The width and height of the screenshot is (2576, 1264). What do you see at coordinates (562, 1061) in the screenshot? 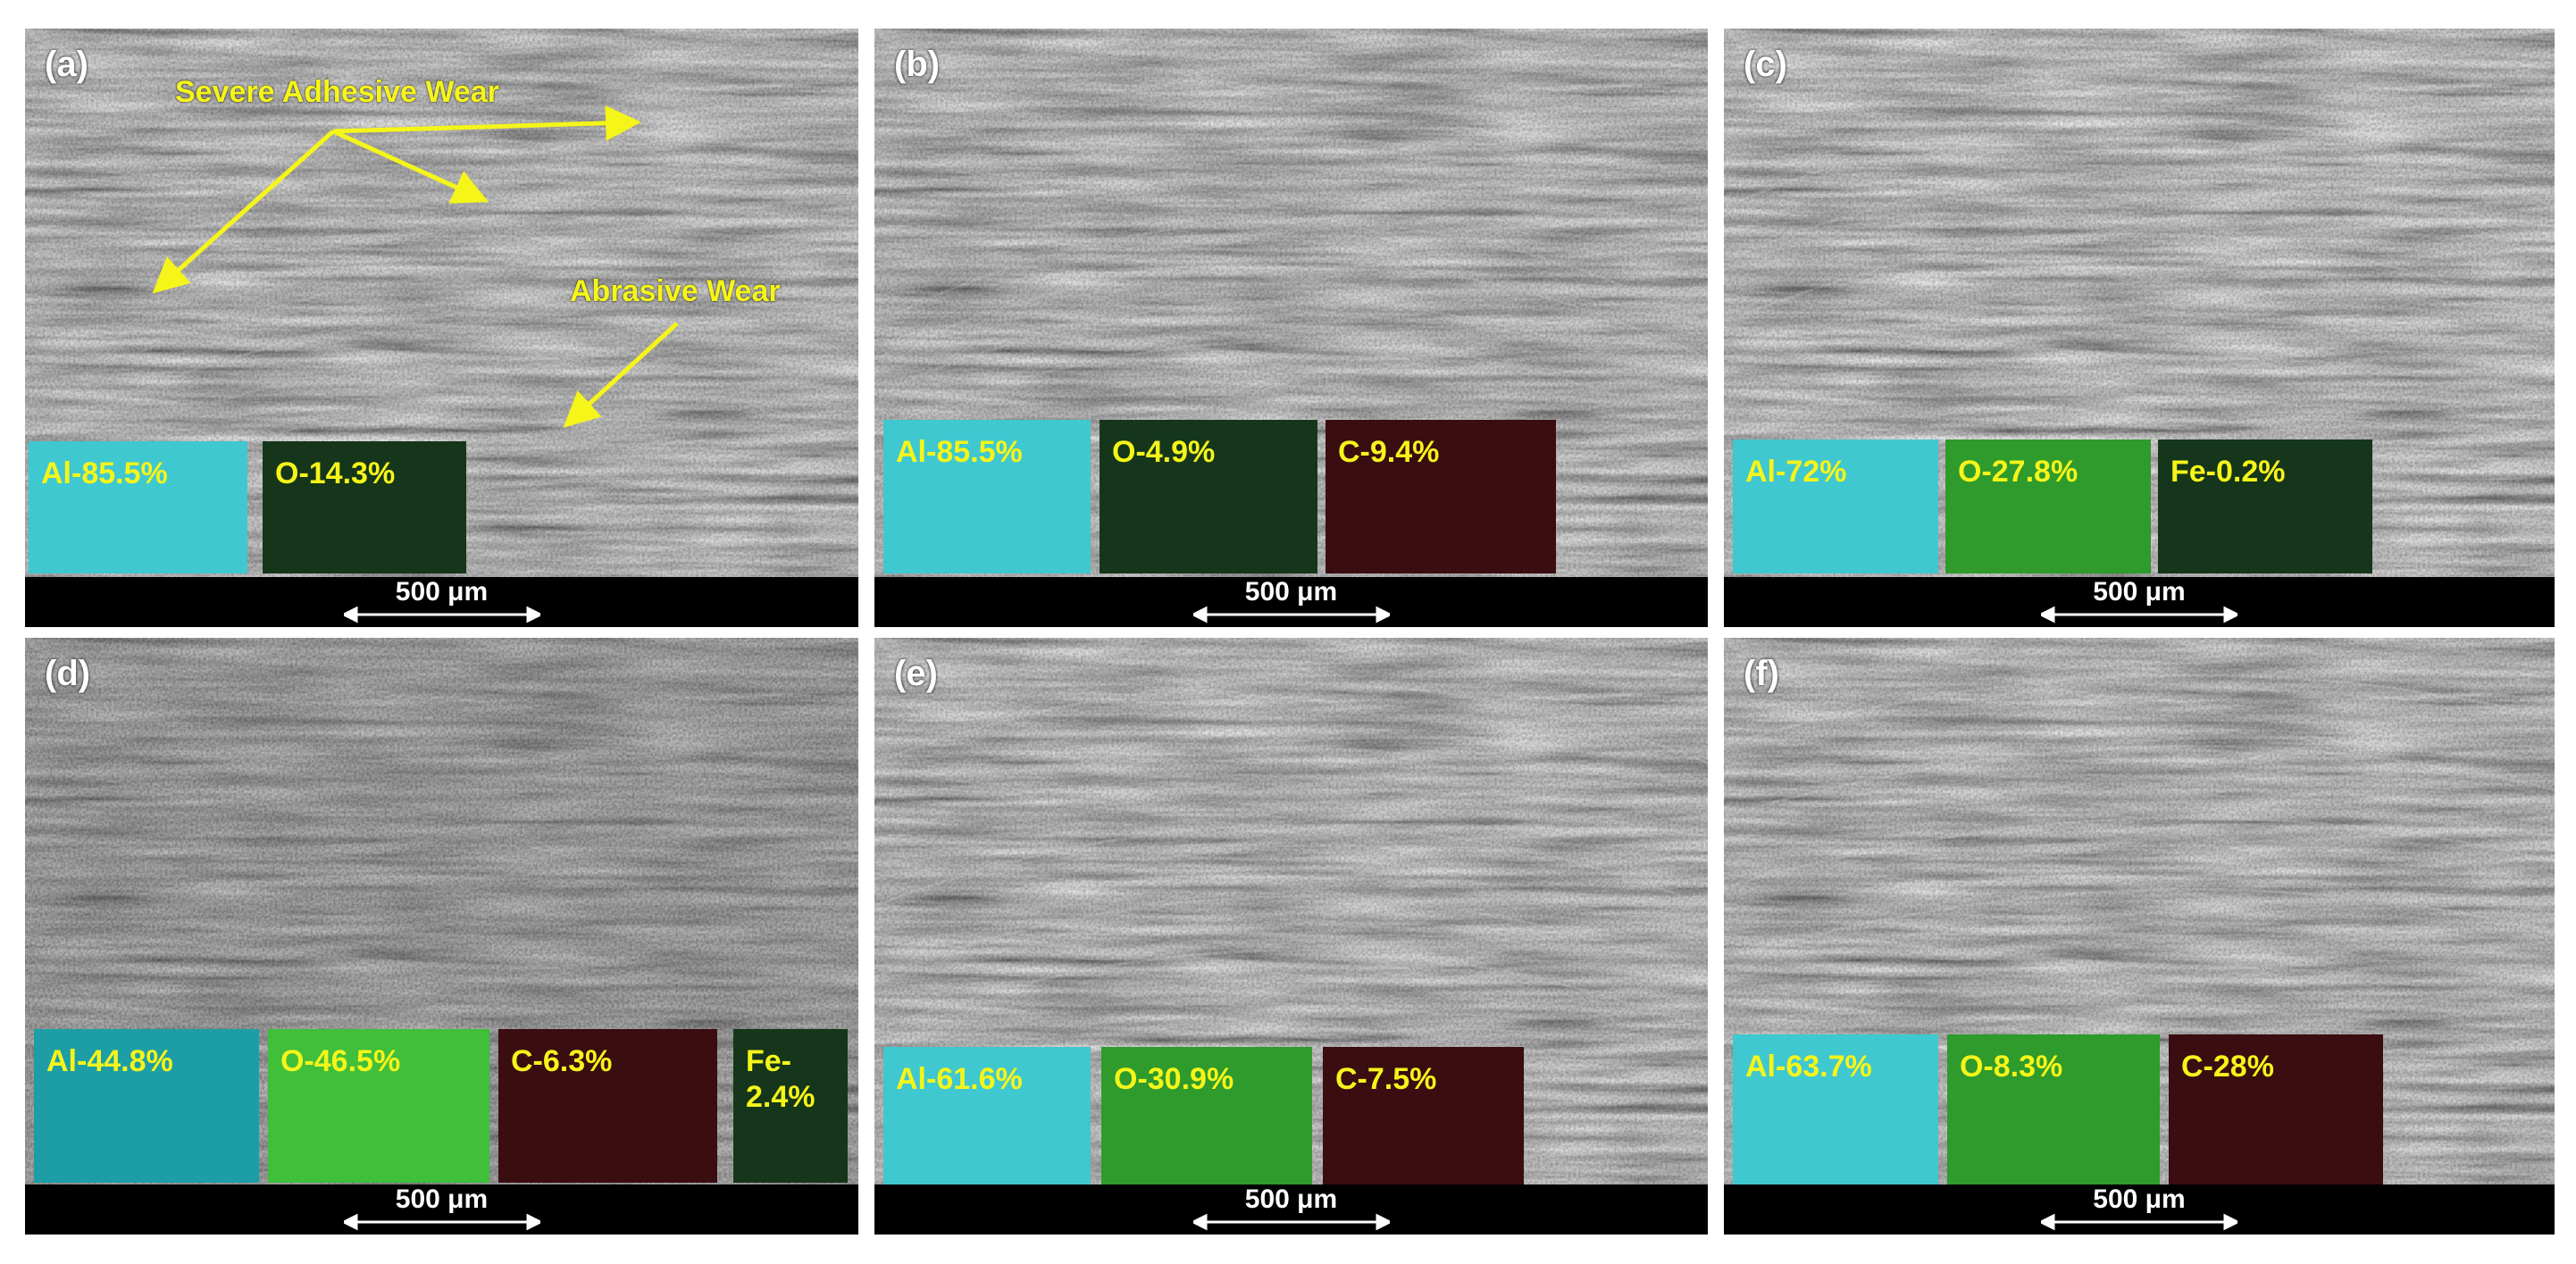
I see `eds-label: C-6.3%` at bounding box center [562, 1061].